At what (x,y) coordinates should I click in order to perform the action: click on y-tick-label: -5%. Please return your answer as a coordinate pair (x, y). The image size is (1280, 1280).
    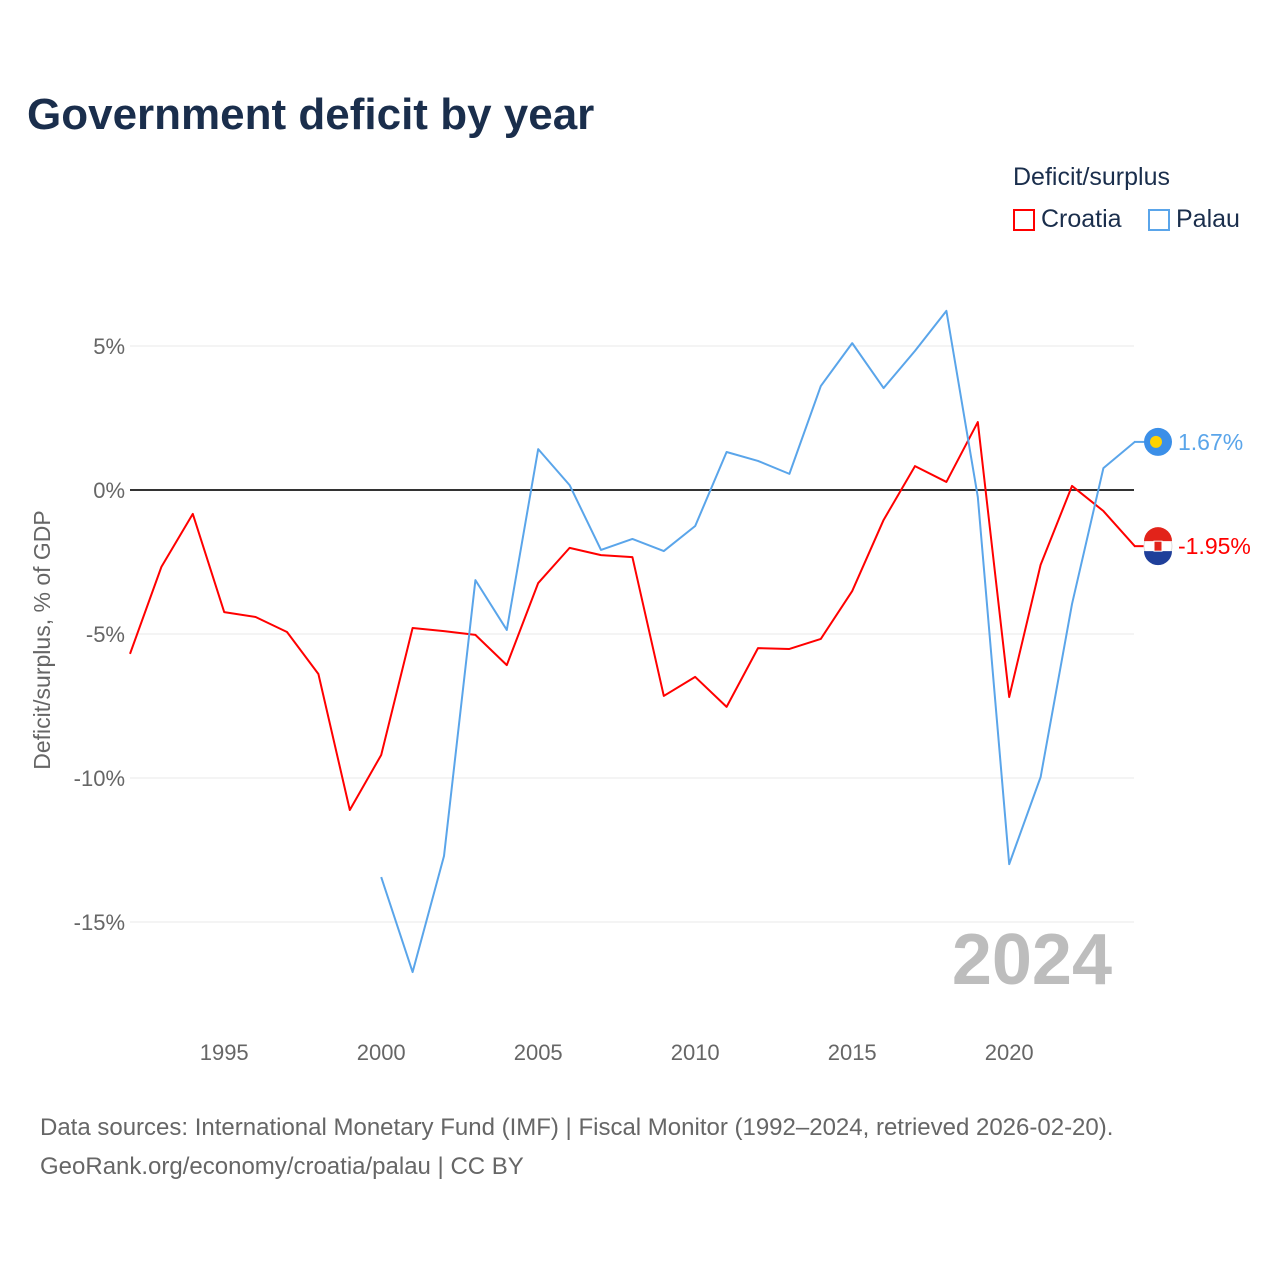
    Looking at the image, I should click on (105, 634).